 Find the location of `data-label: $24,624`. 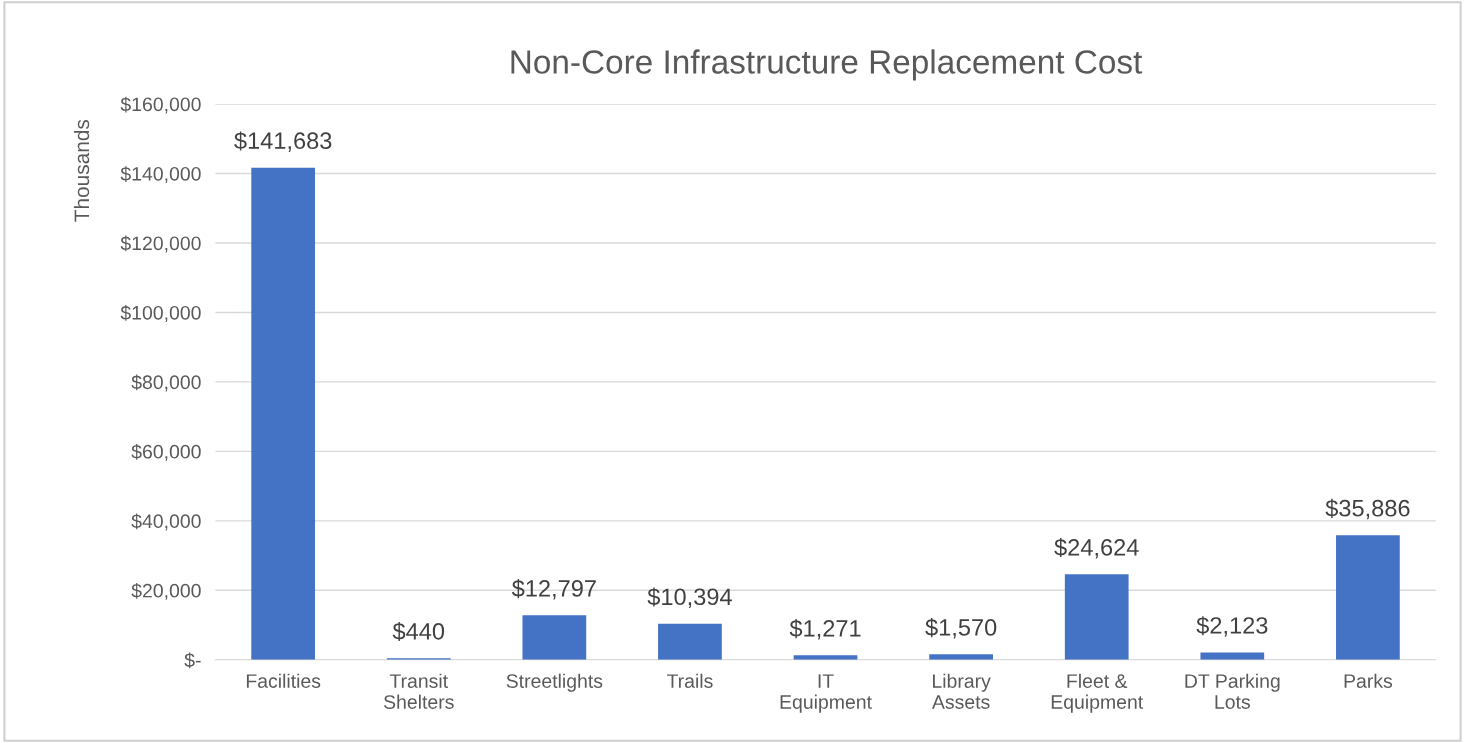

data-label: $24,624 is located at coordinates (1096, 548).